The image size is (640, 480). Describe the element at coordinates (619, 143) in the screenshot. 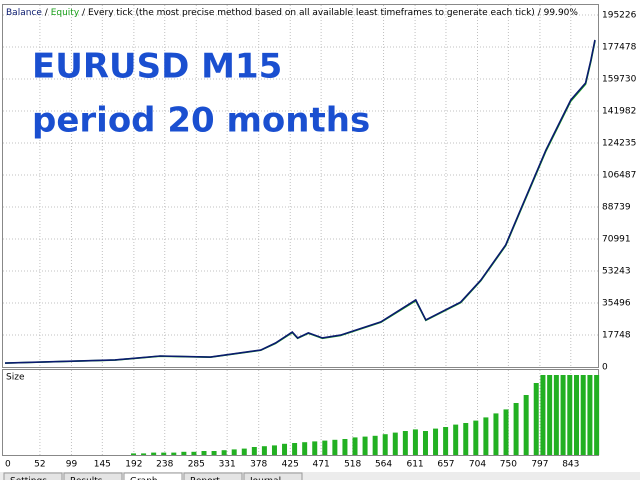

I see `y-tick-label: 124235` at that location.